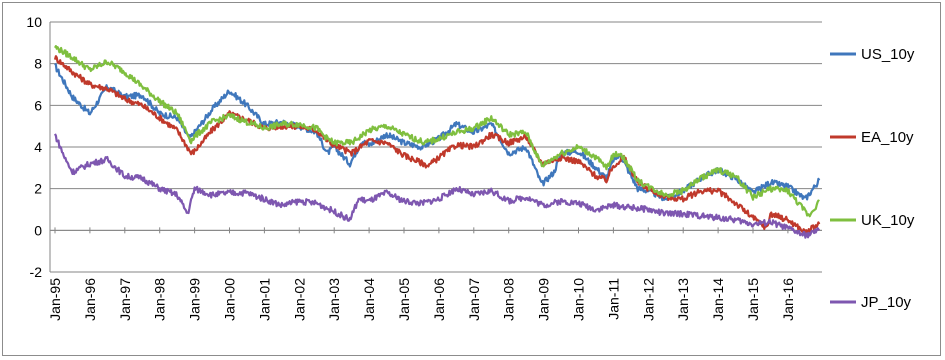 This screenshot has height=360, width=945. Describe the element at coordinates (90, 299) in the screenshot. I see `x-tick-label: Jan-96` at that location.